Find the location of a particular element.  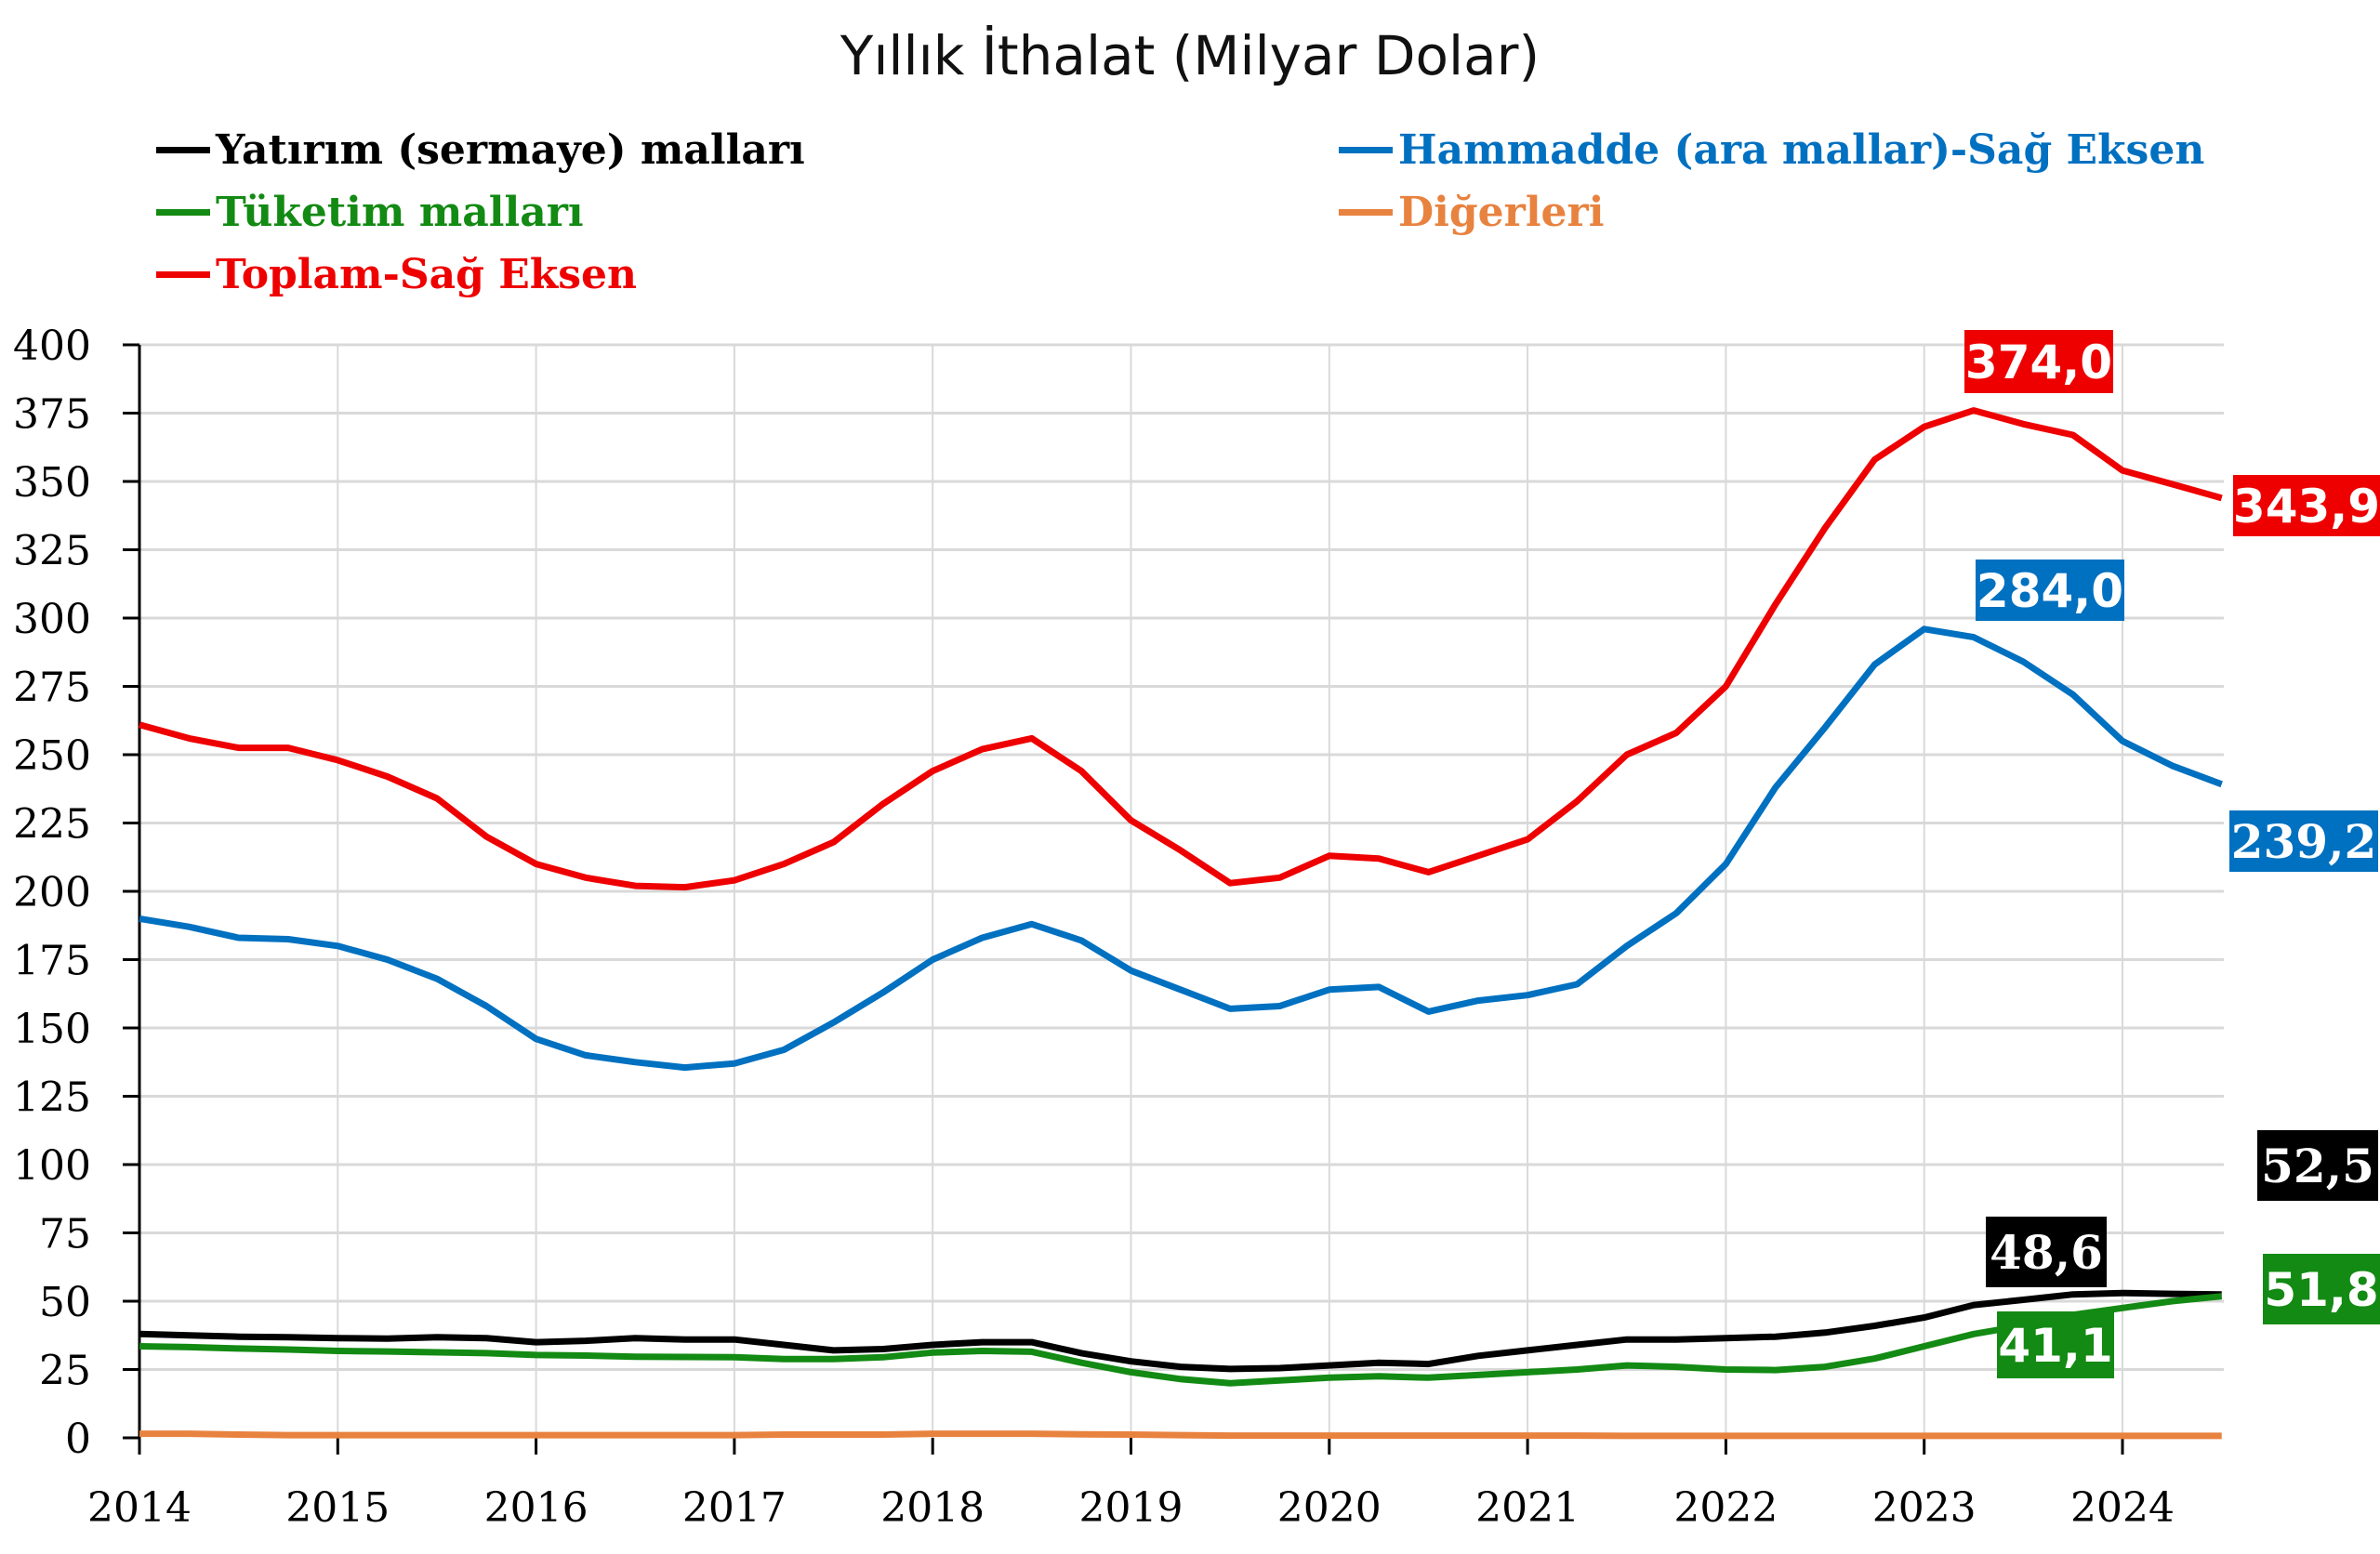

legend-label-tuketim: Tüketim malları is located at coordinates (400, 212).